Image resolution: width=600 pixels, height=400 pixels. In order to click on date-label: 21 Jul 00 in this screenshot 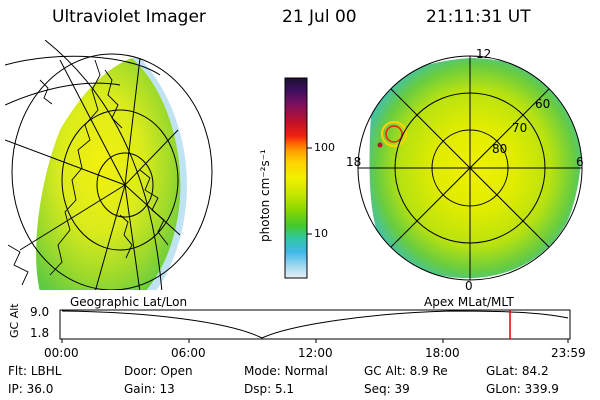, I will do `click(319, 17)`.